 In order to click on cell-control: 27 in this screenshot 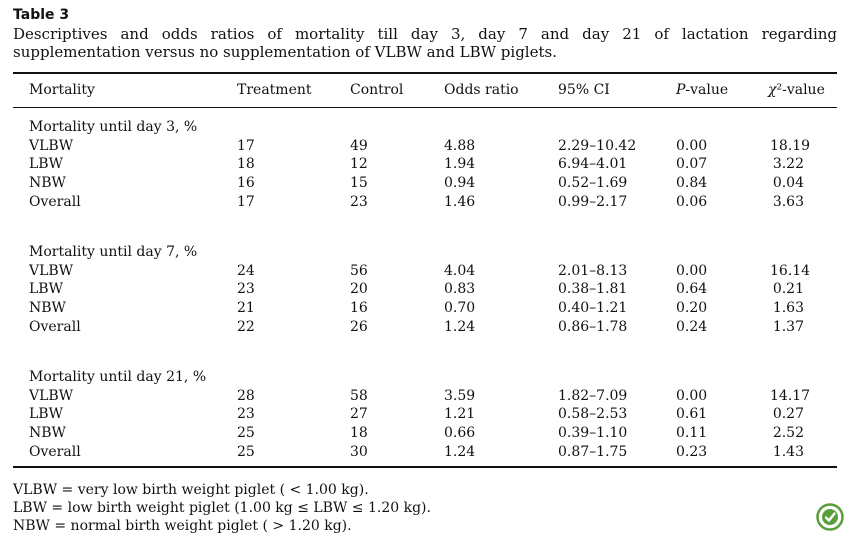, I will do `click(359, 414)`.